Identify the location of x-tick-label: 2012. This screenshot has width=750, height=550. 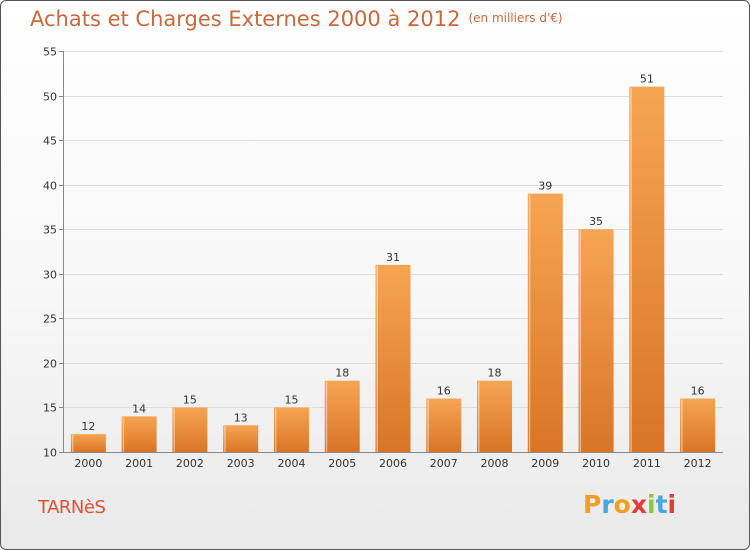
(698, 463).